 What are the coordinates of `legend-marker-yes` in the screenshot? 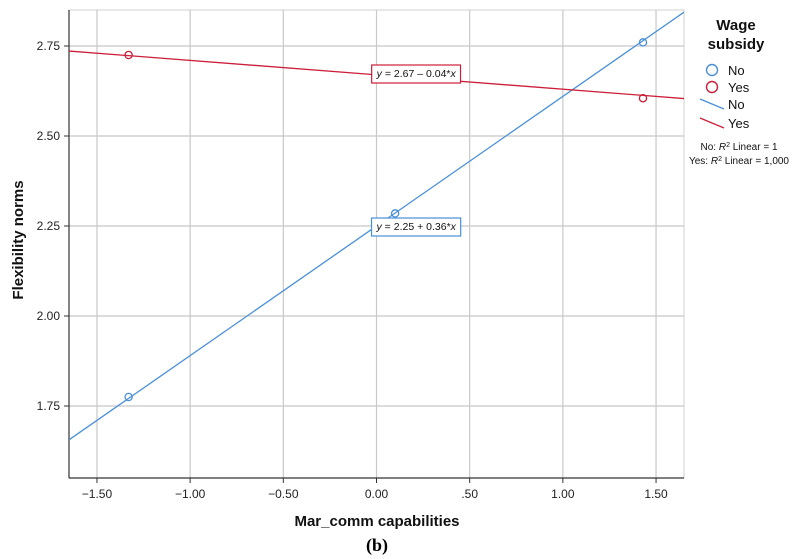 It's located at (712, 87).